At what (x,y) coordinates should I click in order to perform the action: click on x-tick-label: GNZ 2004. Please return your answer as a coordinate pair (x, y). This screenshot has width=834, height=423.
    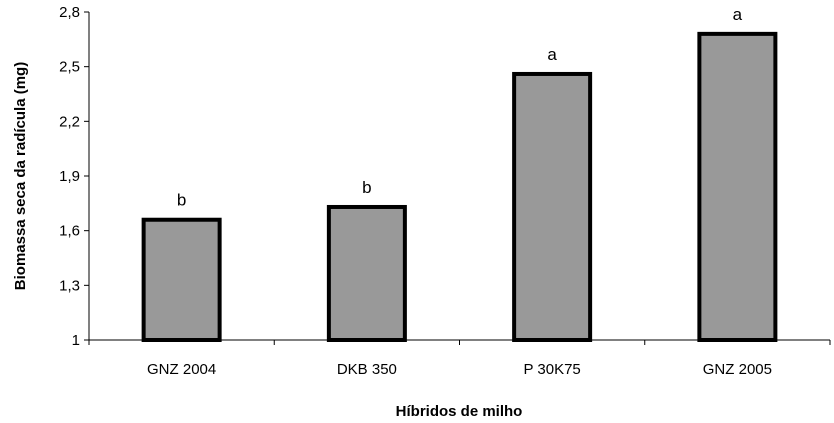
    Looking at the image, I should click on (181, 369).